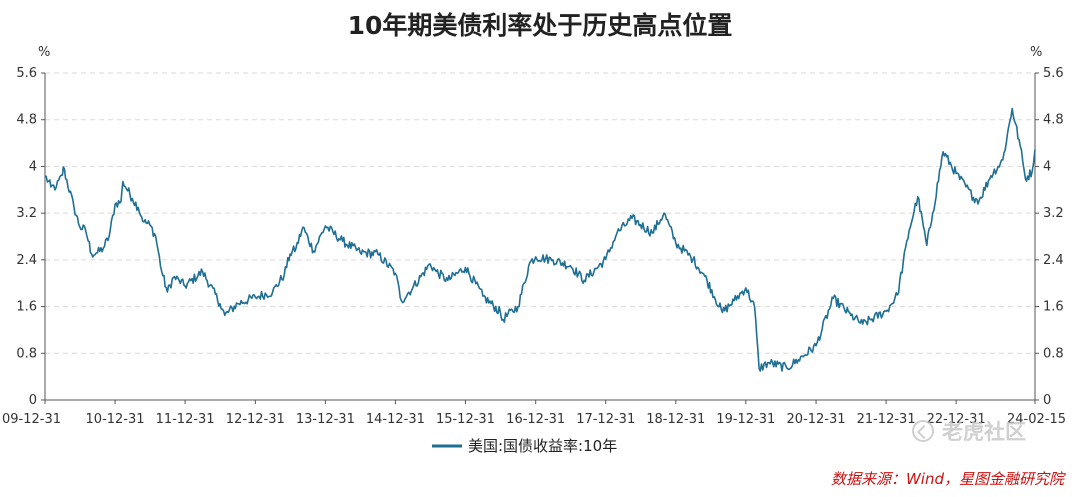  Describe the element at coordinates (745, 419) in the screenshot. I see `x-tick-label: 19-12-31` at that location.